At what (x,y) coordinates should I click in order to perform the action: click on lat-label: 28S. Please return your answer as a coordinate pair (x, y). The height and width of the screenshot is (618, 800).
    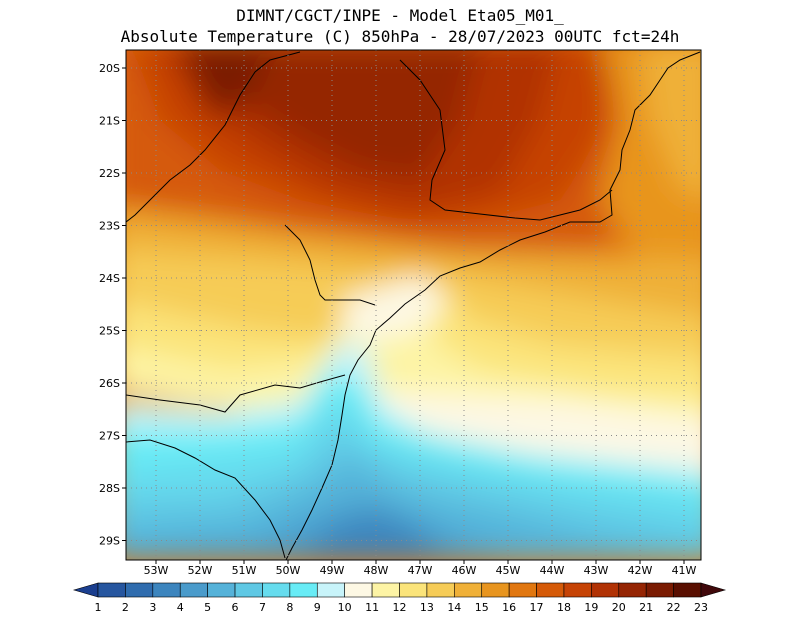
    Looking at the image, I should click on (109, 488).